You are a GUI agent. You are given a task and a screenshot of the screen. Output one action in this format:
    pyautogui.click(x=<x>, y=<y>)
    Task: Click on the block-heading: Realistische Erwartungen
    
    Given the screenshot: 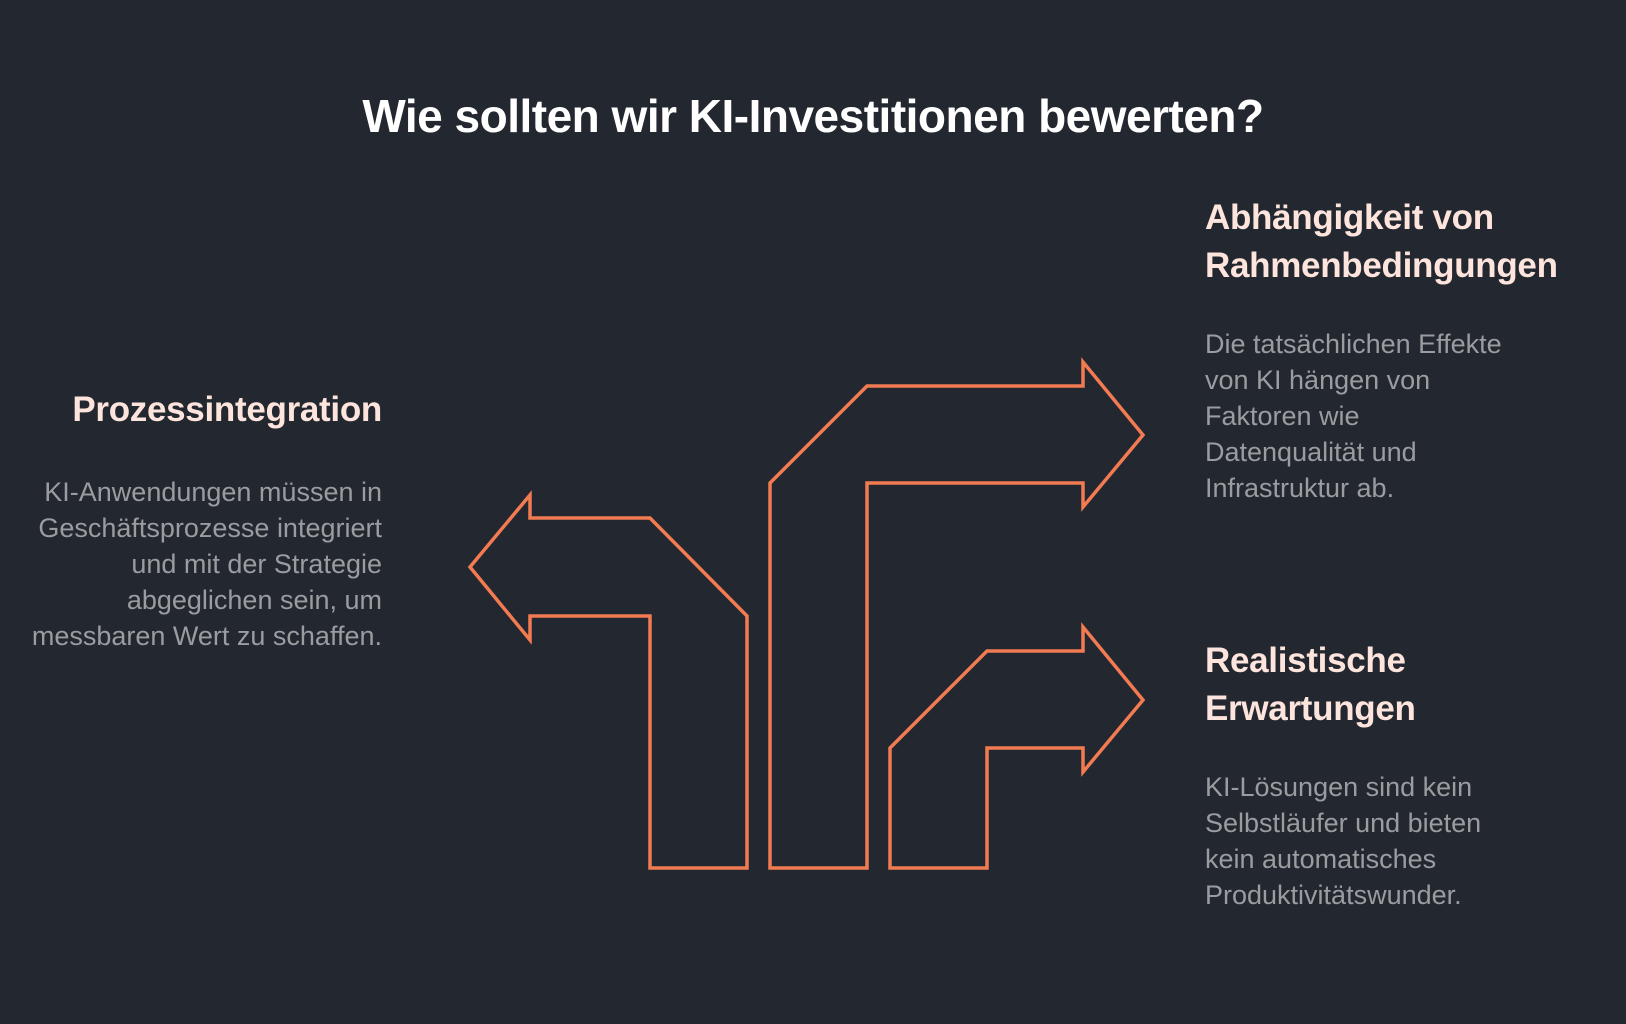 What is the action you would take?
    pyautogui.click(x=1310, y=684)
    